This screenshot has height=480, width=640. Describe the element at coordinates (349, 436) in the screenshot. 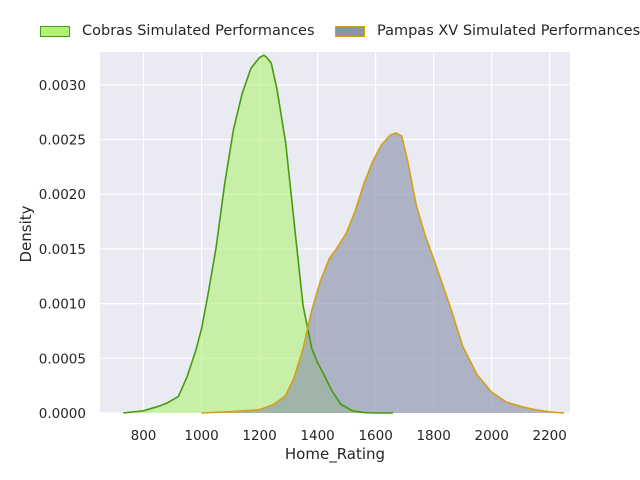

I see `x-tick-labels: 800 1000 1200 1400 1600 1800 2000 2200` at that location.